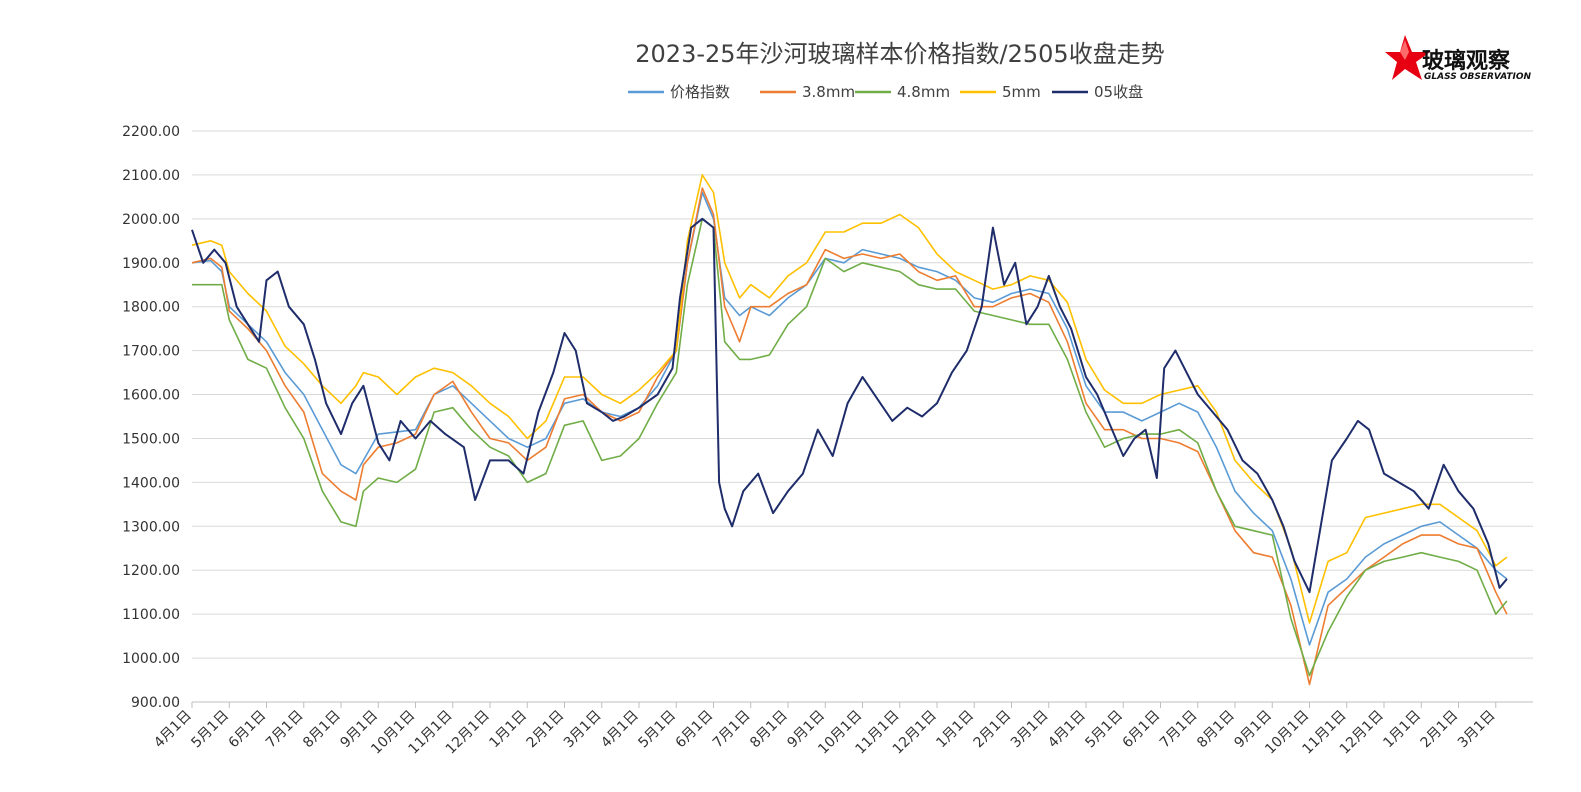  Describe the element at coordinates (151, 132) in the screenshot. I see `y-tick-label: 2200.00` at that location.